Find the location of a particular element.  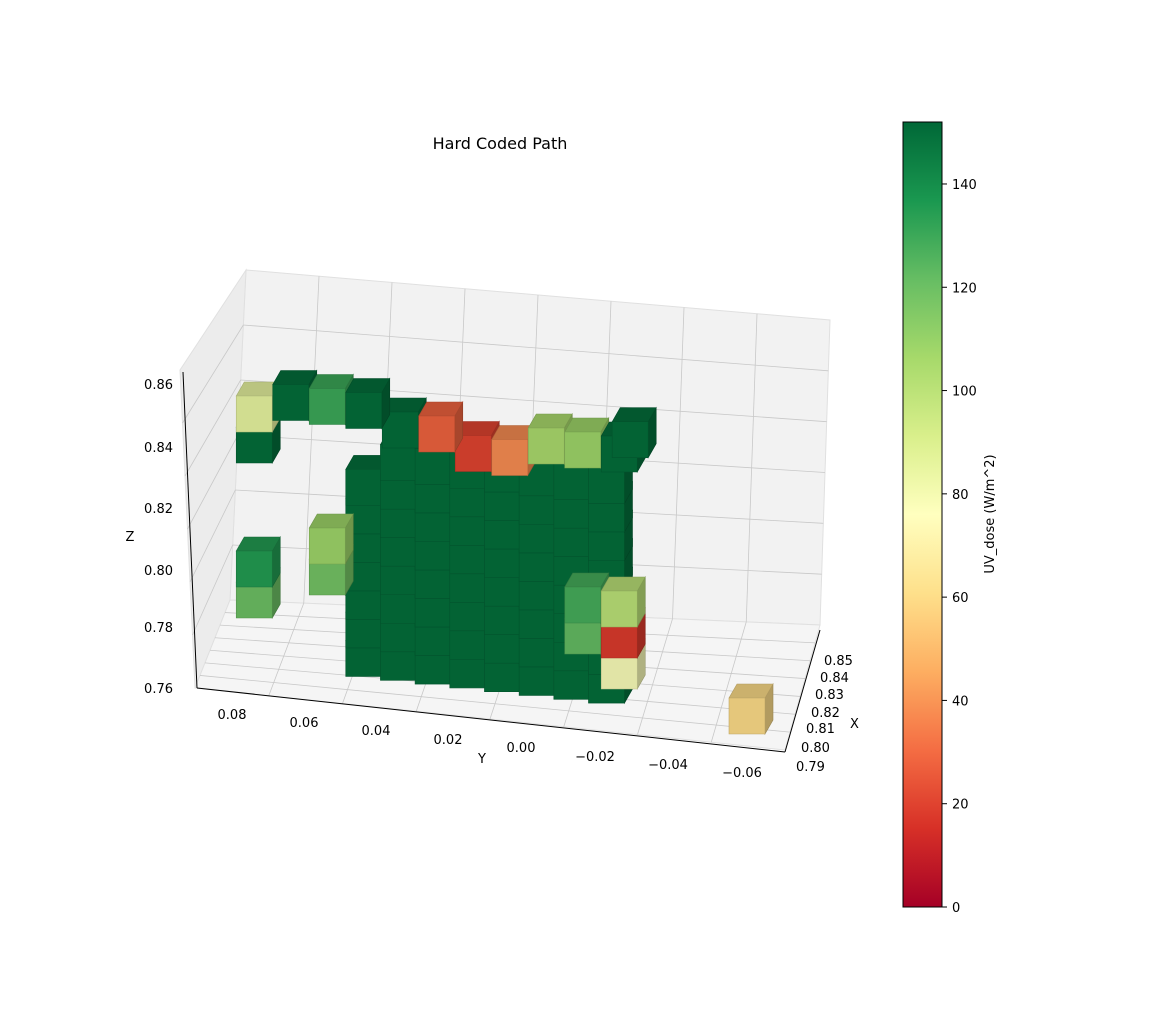

y-tick-label: 0.02 is located at coordinates (448, 740).